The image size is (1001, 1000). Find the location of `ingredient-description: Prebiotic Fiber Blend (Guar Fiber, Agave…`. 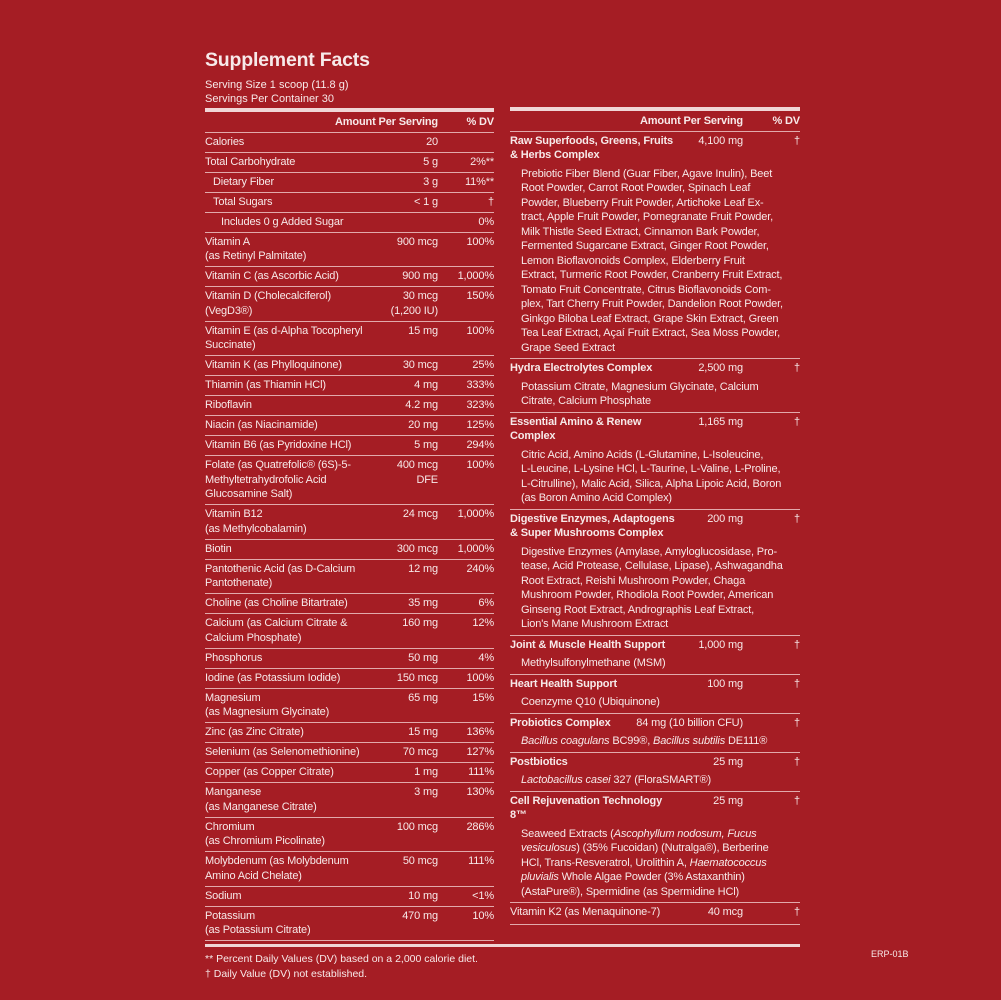

ingredient-description: Prebiotic Fiber Blend (Guar Fiber, Agave… is located at coordinates (655, 261).